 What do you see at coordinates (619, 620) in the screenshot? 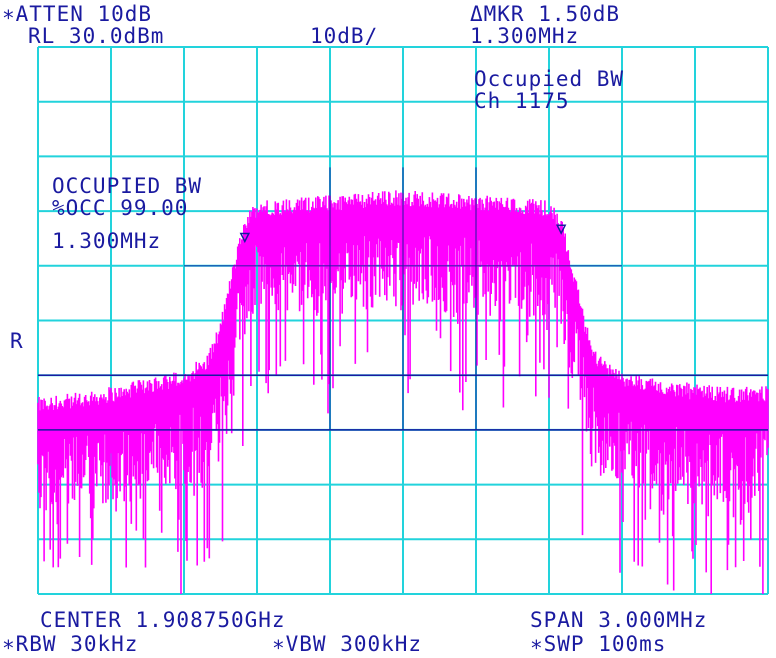
I see `span-label: SPAN 3.000MHz` at bounding box center [619, 620].